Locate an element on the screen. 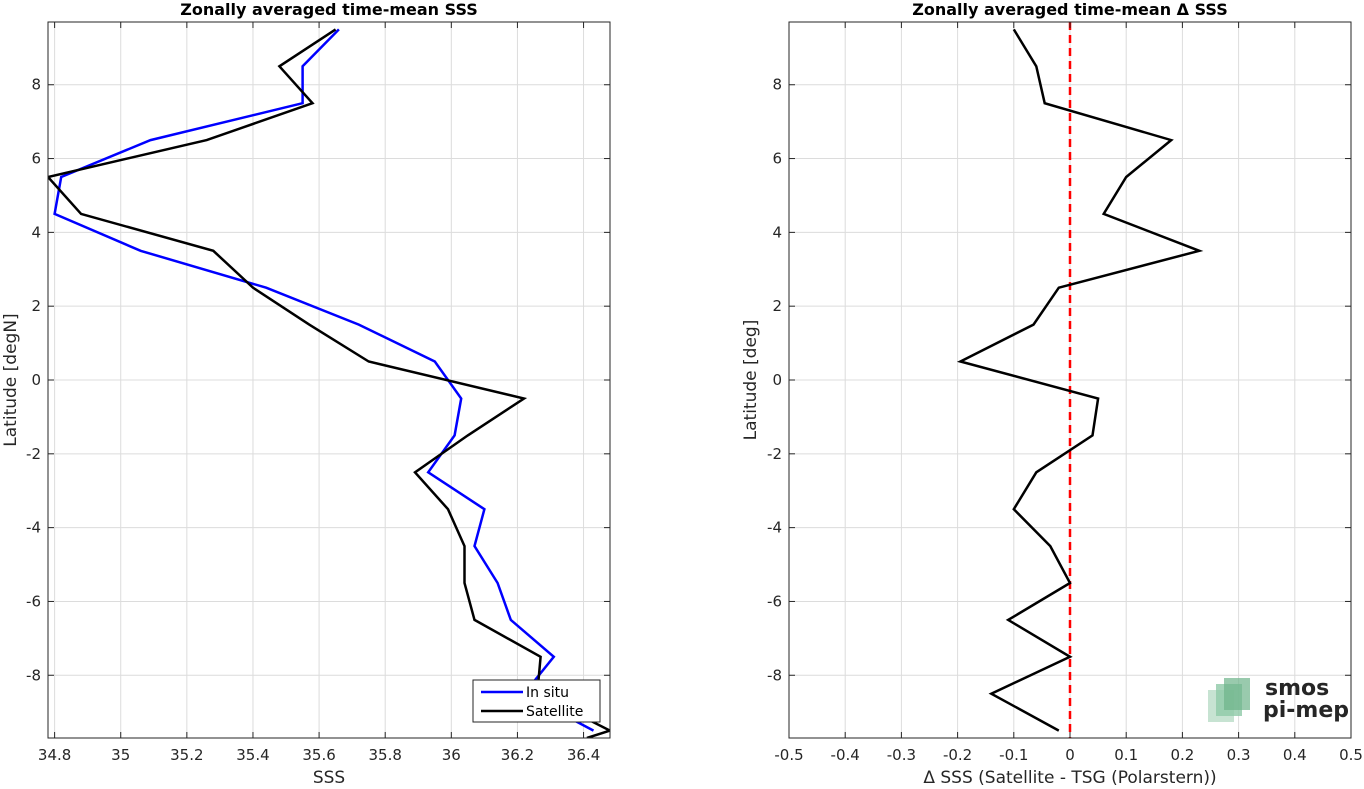  left-y-tick-label: 6 is located at coordinates (36, 159).